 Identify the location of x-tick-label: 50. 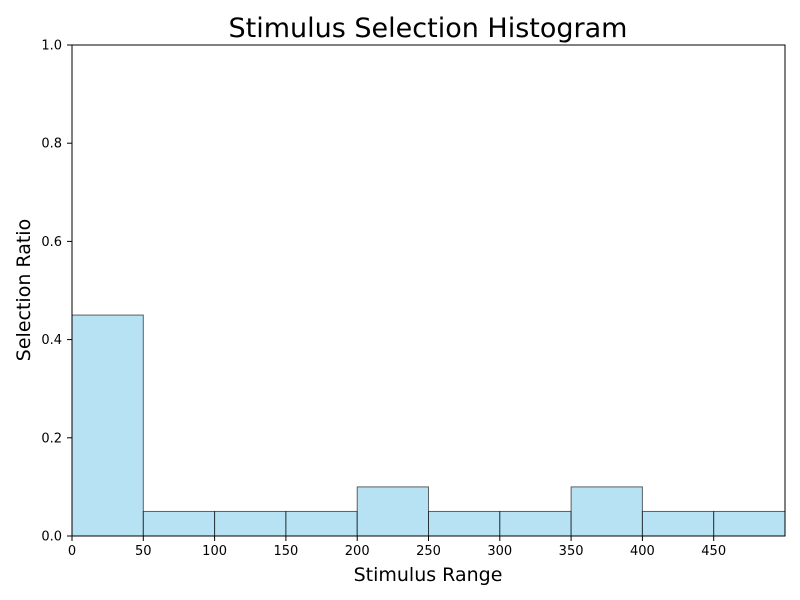
(143, 551).